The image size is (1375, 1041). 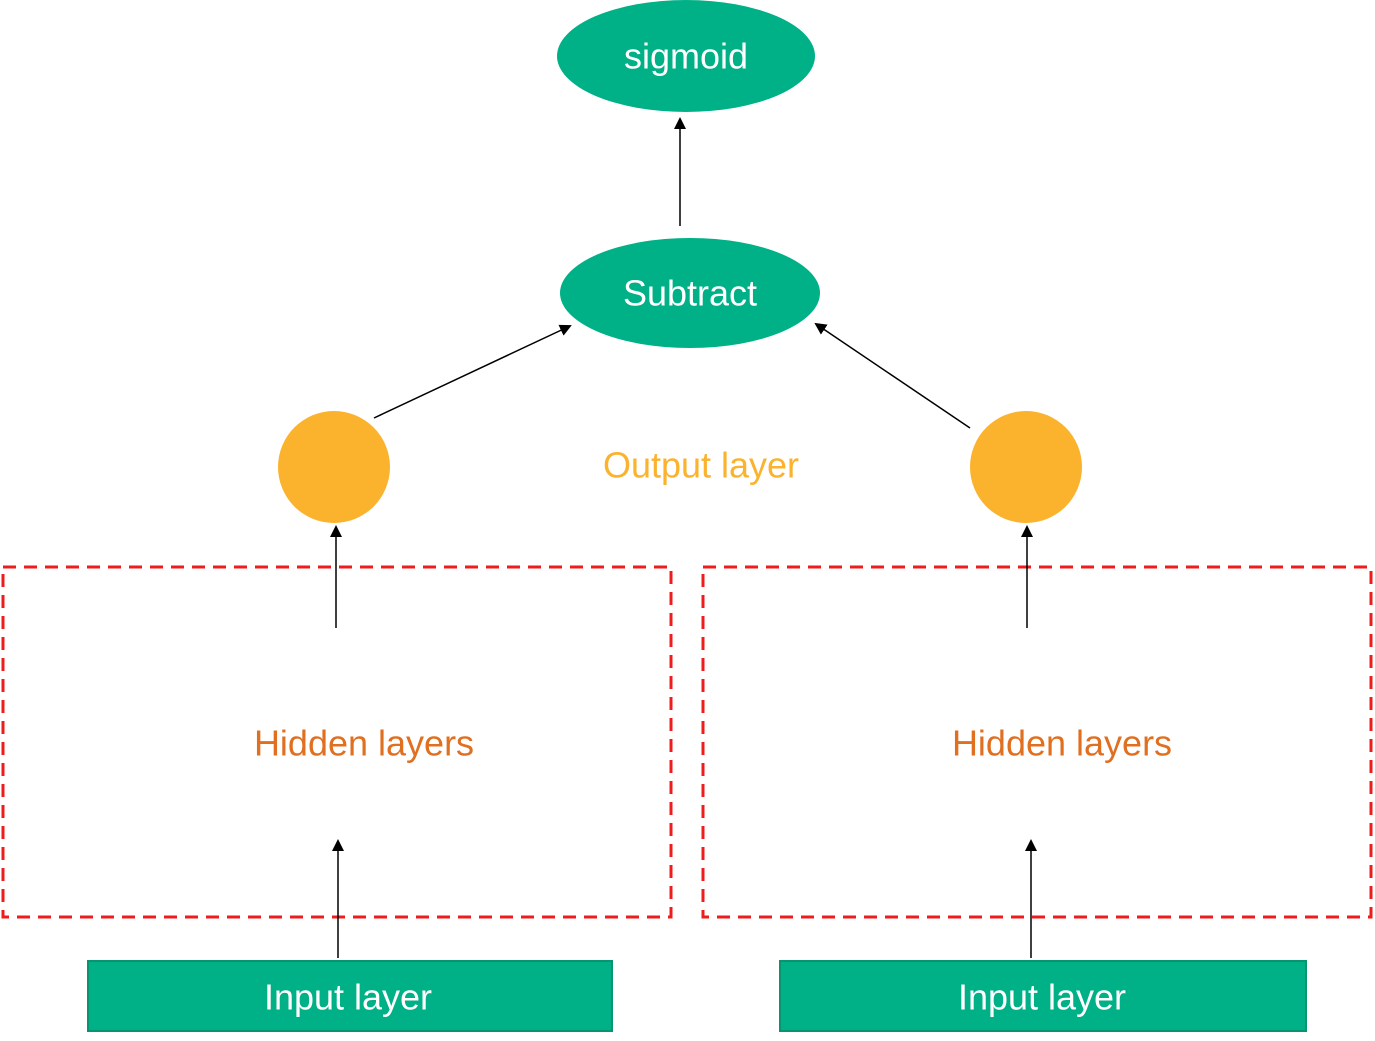 I want to click on input-layer-label-left: Input layer, so click(x=348, y=997).